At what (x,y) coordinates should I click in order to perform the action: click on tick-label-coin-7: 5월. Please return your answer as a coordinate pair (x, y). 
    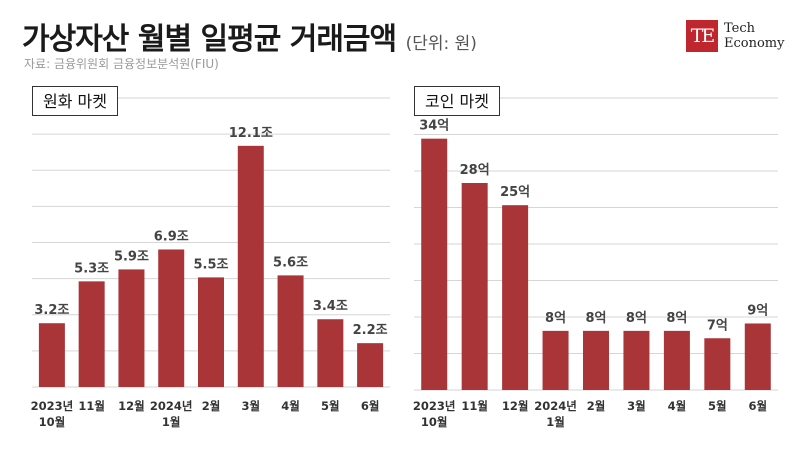
    Looking at the image, I should click on (717, 406).